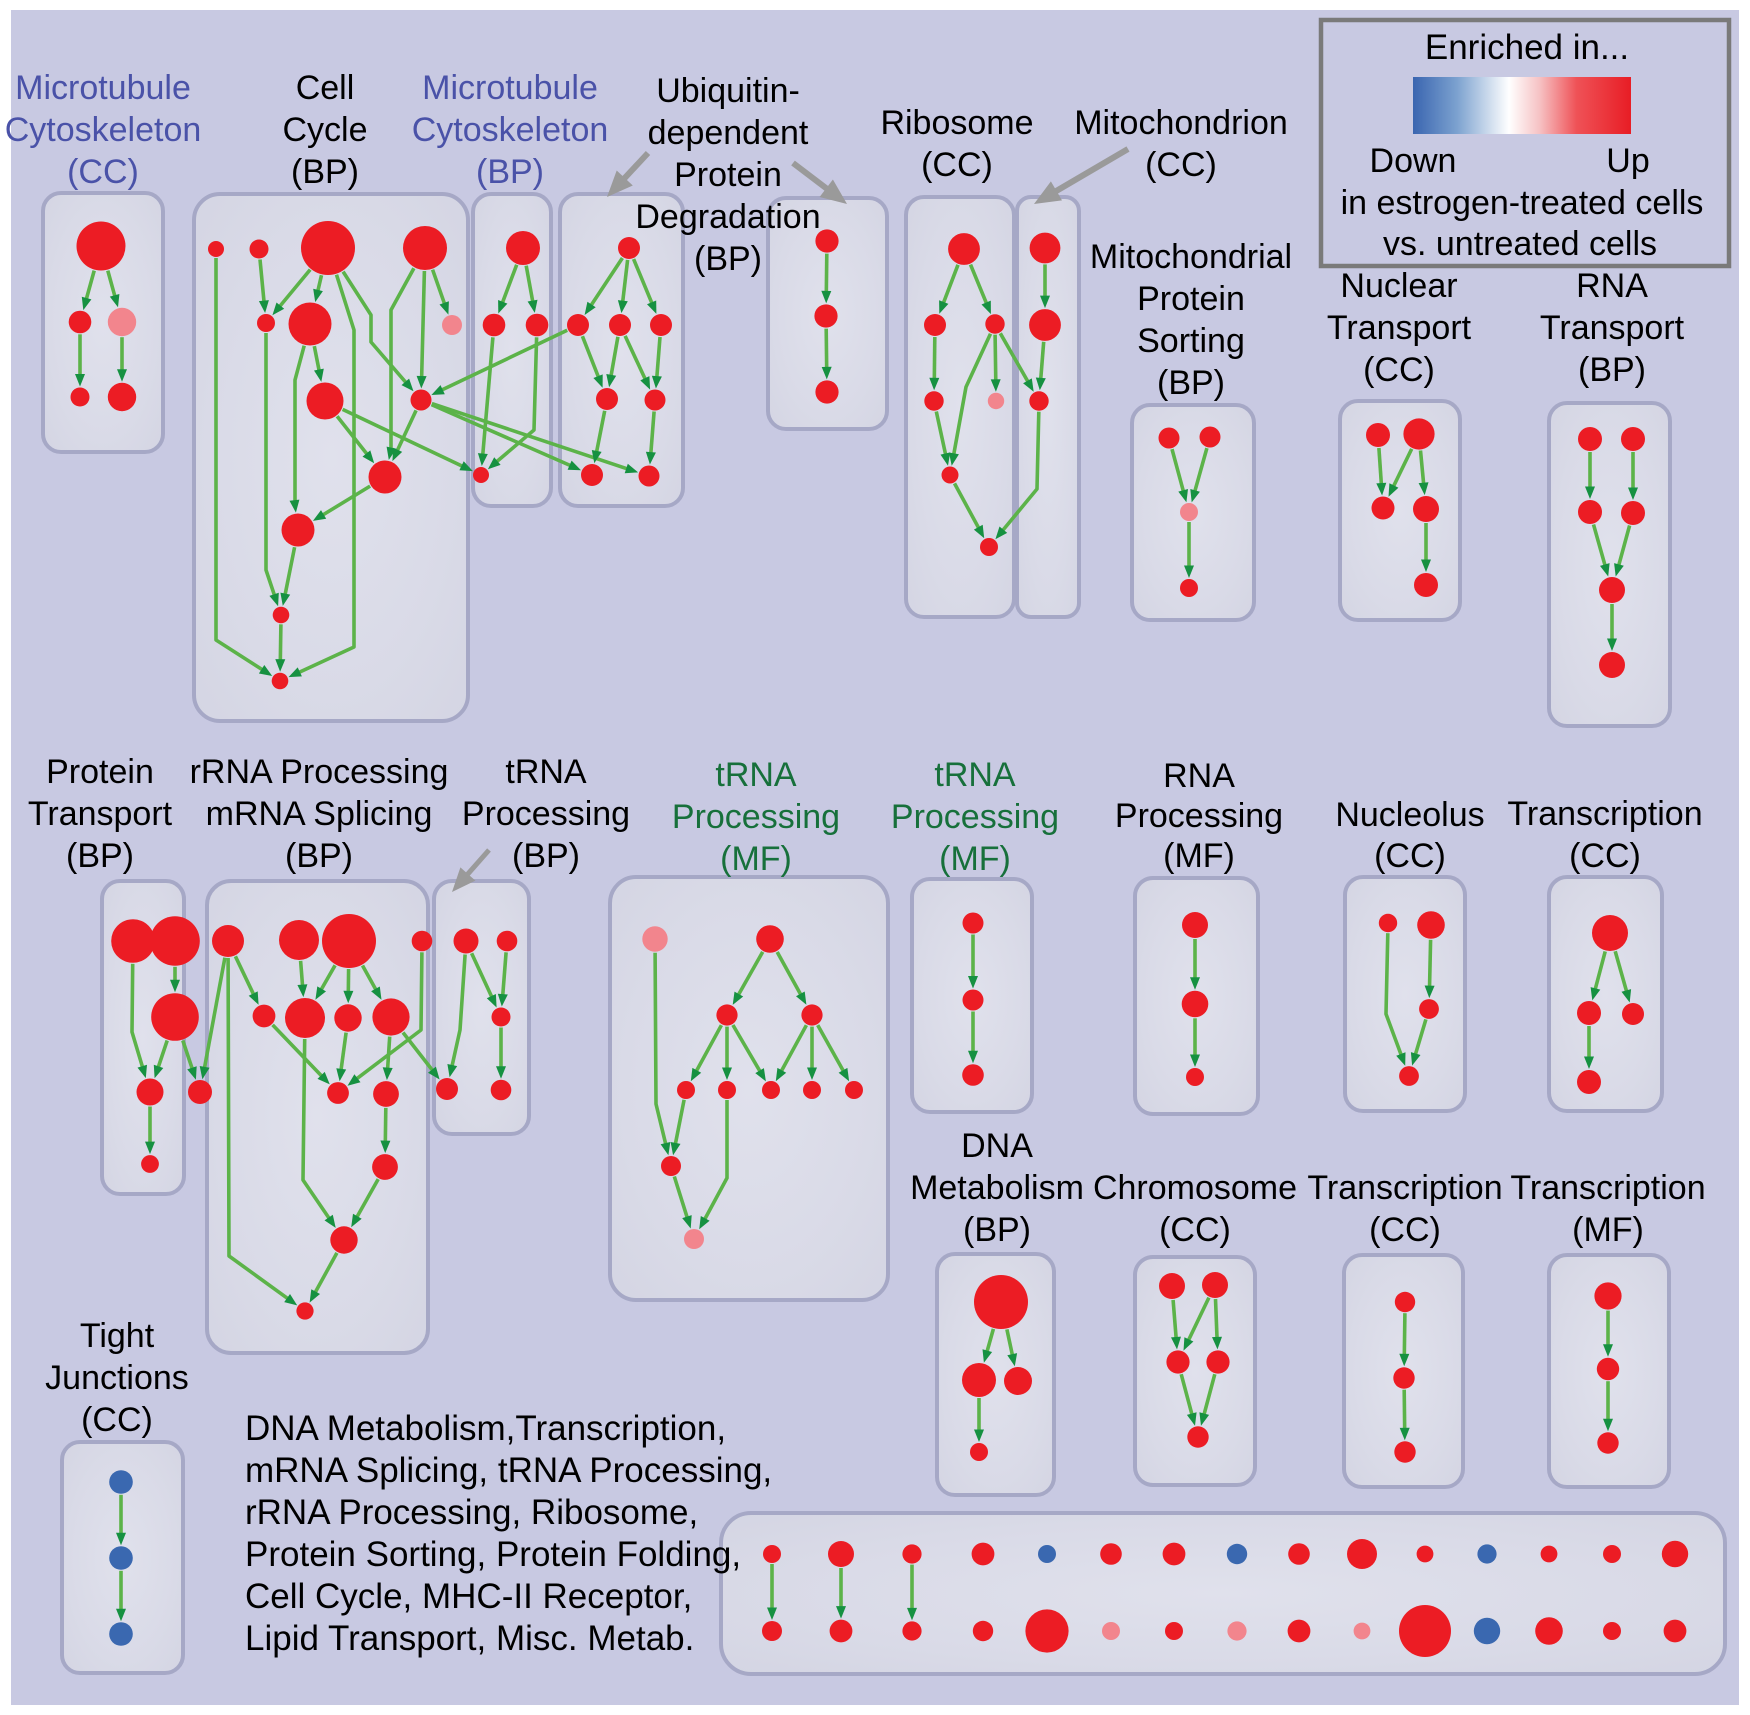 This screenshot has height=1715, width=1750. What do you see at coordinates (1413, 161) in the screenshot?
I see `svg-text: Down` at bounding box center [1413, 161].